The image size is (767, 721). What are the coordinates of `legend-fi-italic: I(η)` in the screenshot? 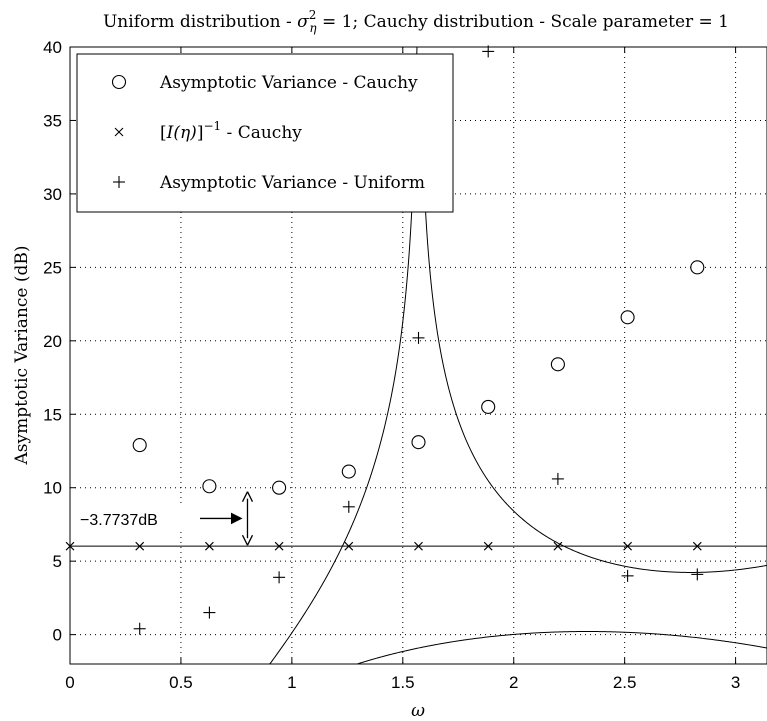 It's located at (181, 133).